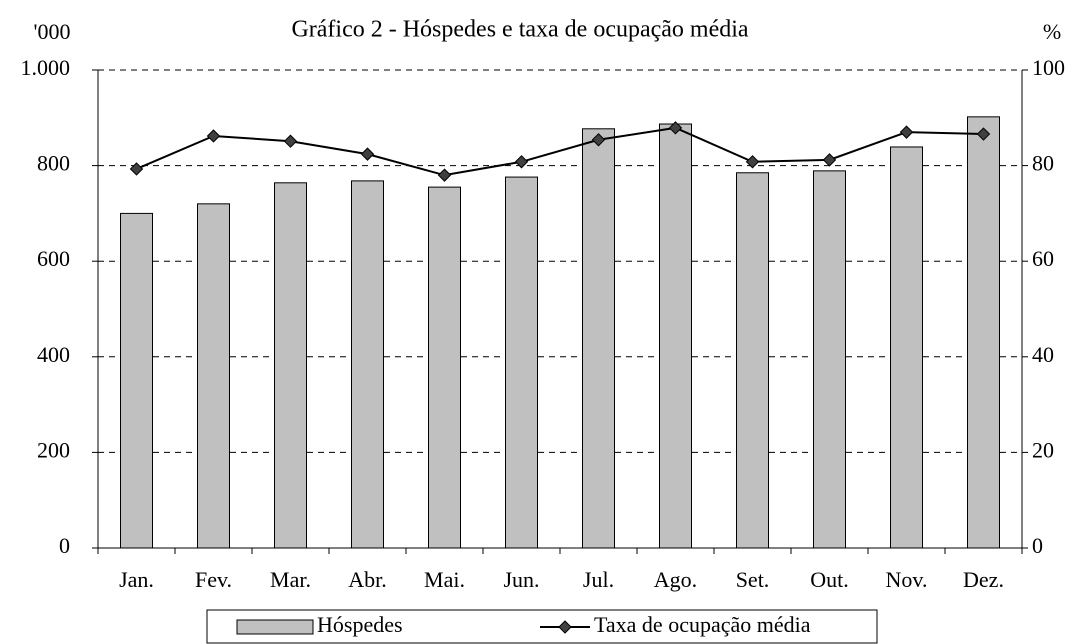  Describe the element at coordinates (444, 579) in the screenshot. I see `x-tick-label: Mai.` at that location.